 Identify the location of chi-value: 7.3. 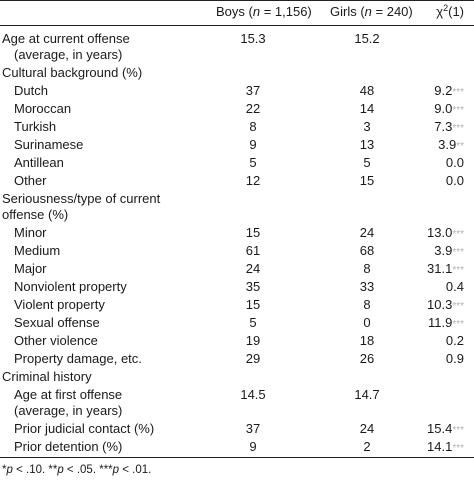
(443, 126).